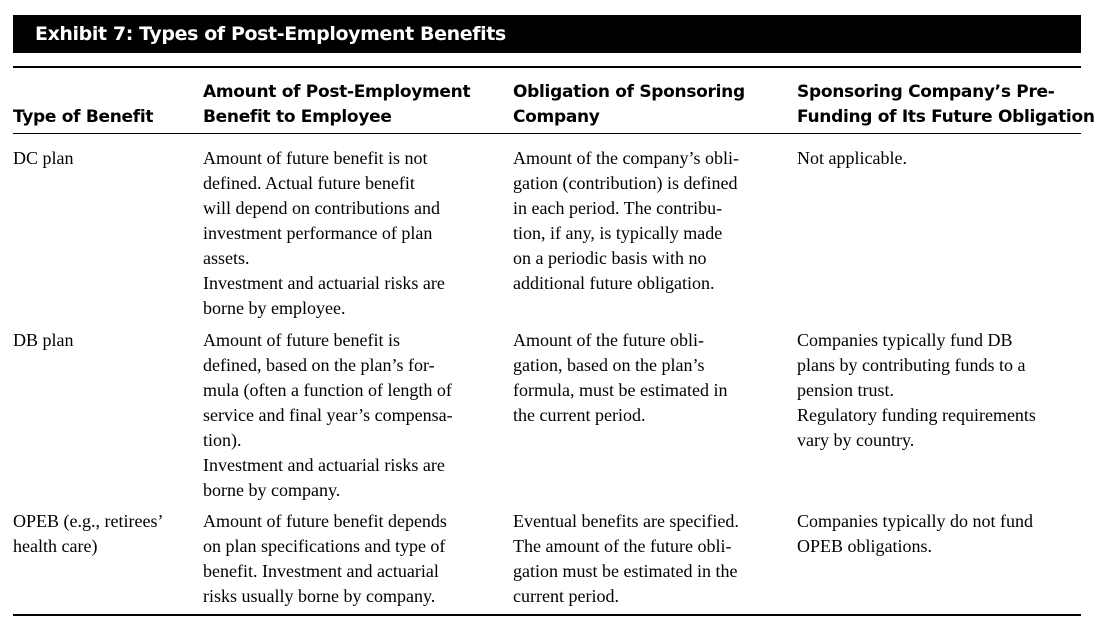  I want to click on cell-line: on a periodic basis with no, so click(610, 258).